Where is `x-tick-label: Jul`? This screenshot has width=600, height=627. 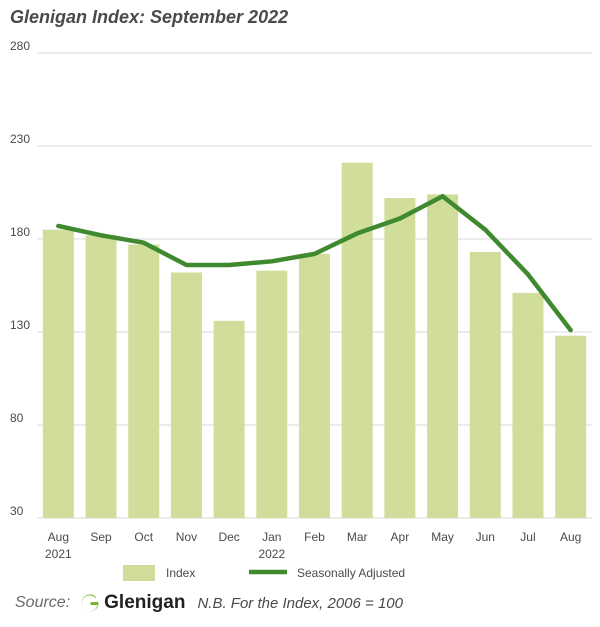
x-tick-label: Jul is located at coordinates (527, 537).